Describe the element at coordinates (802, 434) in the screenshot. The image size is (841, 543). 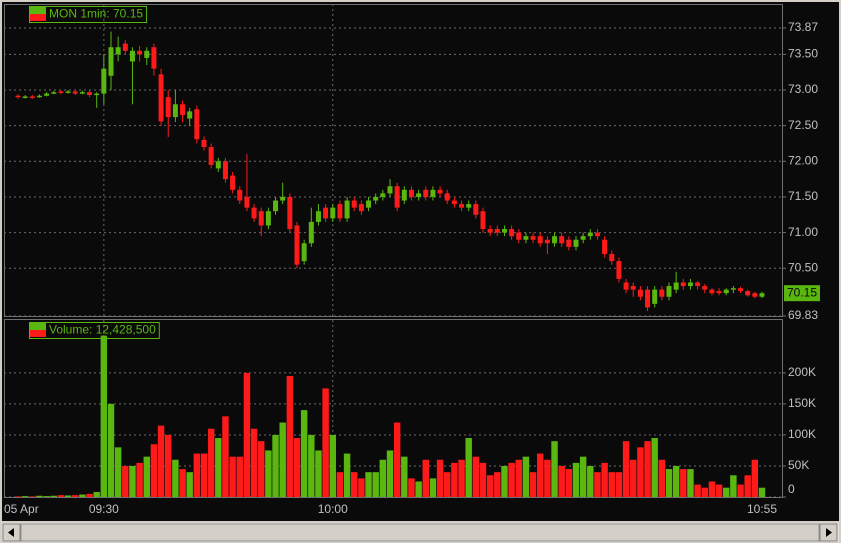
I see `y-tick-label: 100K` at that location.